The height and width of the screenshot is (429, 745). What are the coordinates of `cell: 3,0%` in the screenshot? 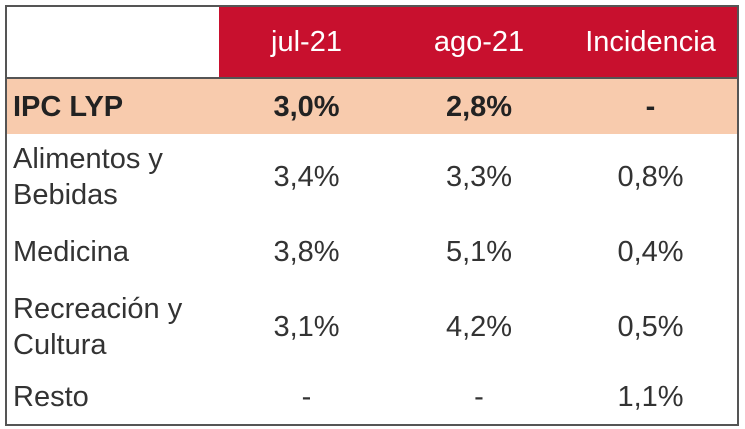 It's located at (306, 105).